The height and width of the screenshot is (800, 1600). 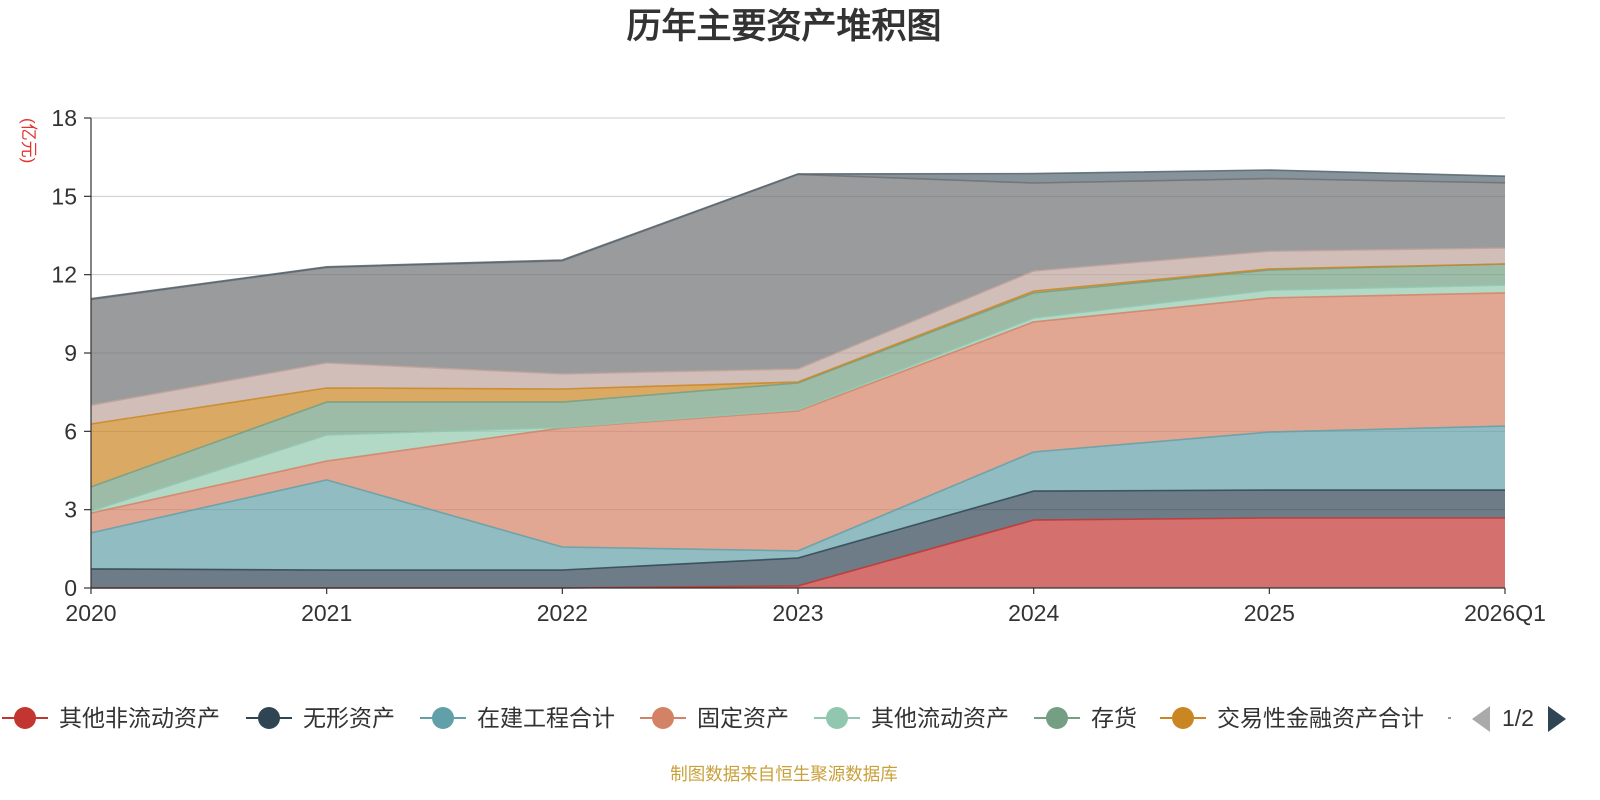 What do you see at coordinates (1449, 718) in the screenshot?
I see `legend-overflow-marker` at bounding box center [1449, 718].